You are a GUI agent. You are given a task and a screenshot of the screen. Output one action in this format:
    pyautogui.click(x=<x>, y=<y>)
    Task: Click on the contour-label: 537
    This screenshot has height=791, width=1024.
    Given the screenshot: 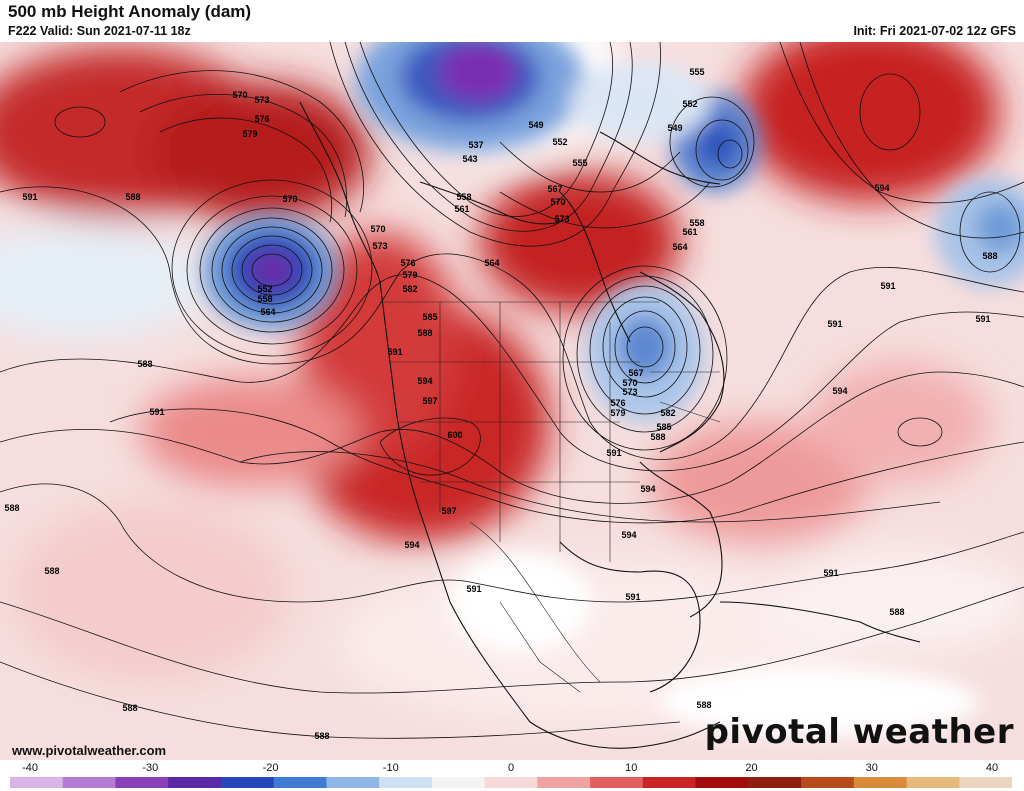 What is the action you would take?
    pyautogui.click(x=475, y=145)
    